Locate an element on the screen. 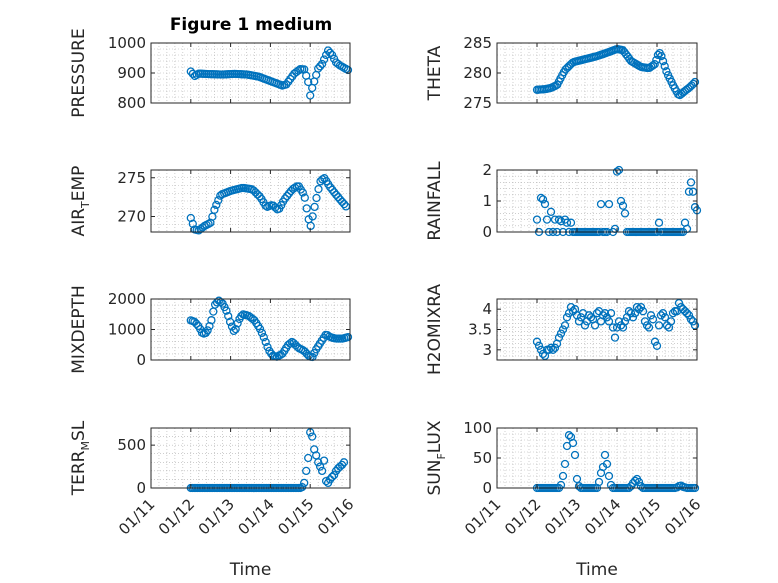 The height and width of the screenshot is (583, 778). x-tick-label: 01/14 is located at coordinates (256, 516).